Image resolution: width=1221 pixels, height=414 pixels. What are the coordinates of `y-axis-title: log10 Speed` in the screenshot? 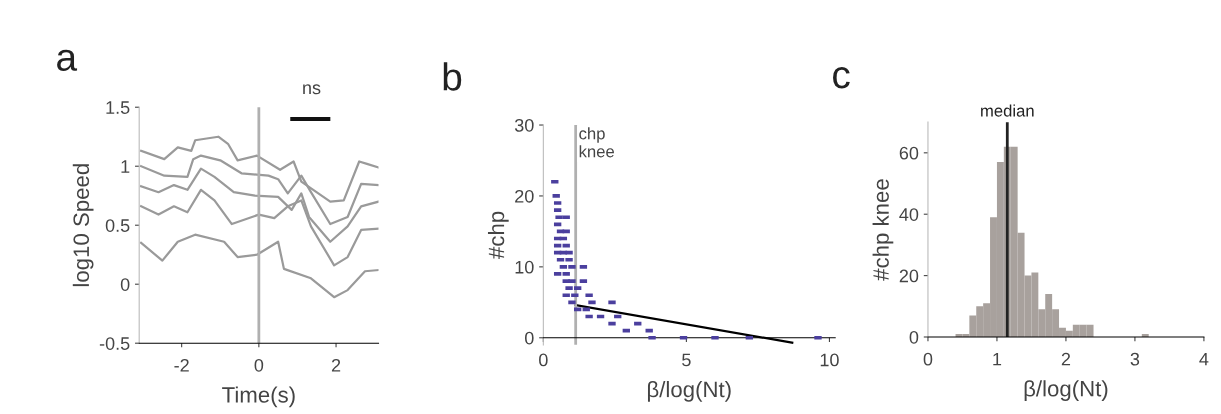 It's located at (83, 225).